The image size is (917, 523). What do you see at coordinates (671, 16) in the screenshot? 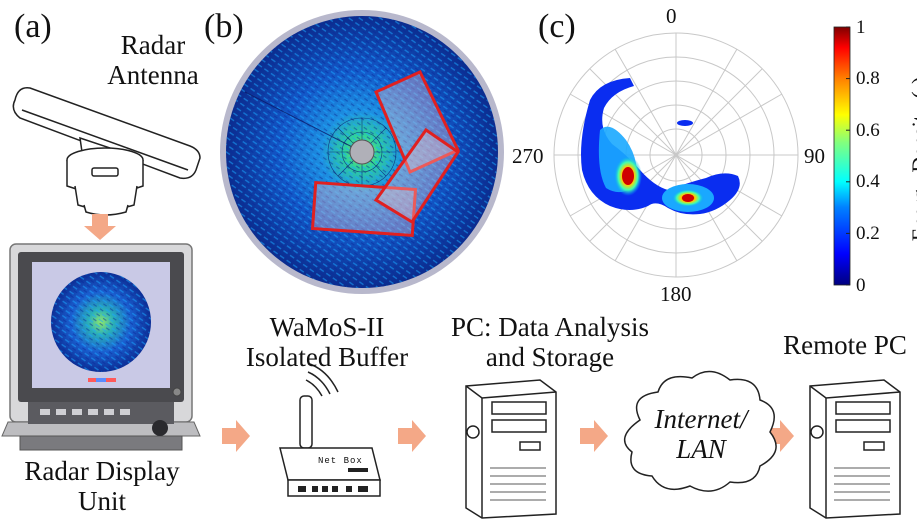
I see `polar-angle-0: 0` at bounding box center [671, 16].